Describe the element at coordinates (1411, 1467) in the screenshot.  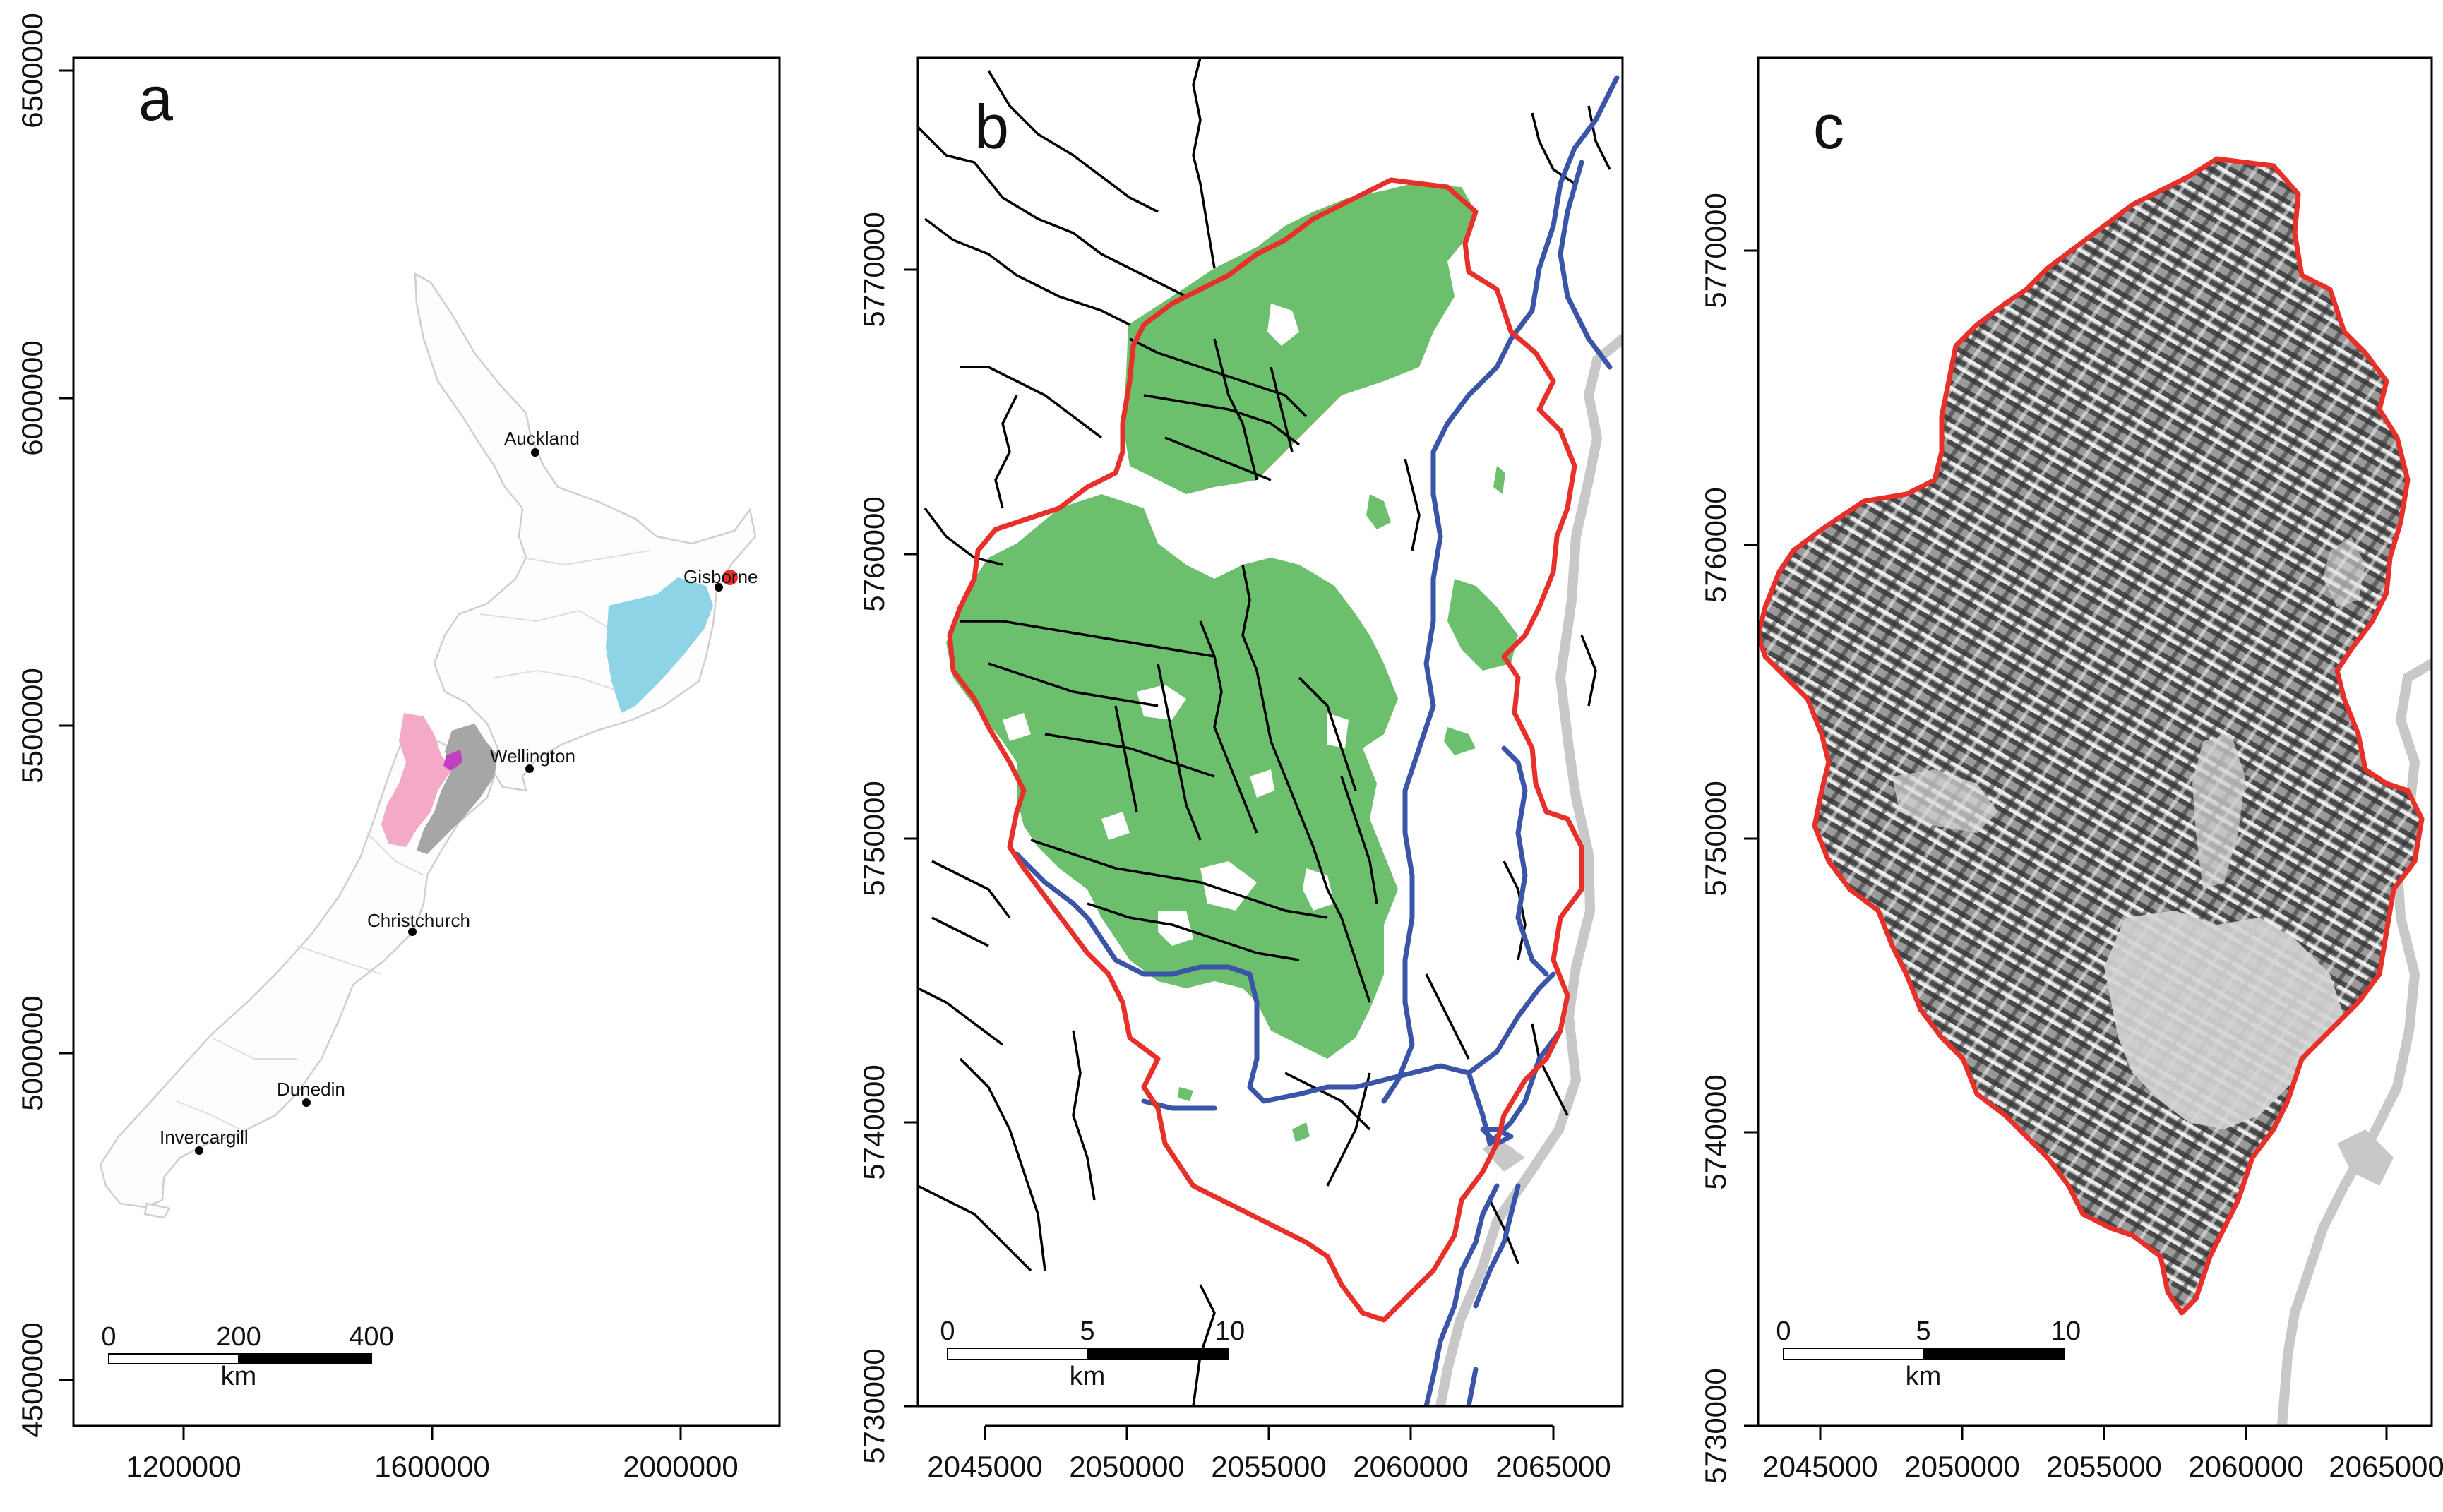
I see `panel-b-x-tick-4: 2060000` at that location.